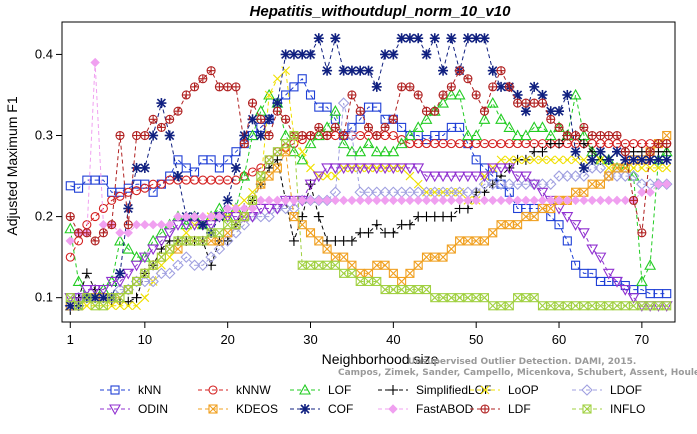  What do you see at coordinates (115, 390) in the screenshot?
I see `legend-marker-knn` at bounding box center [115, 390].